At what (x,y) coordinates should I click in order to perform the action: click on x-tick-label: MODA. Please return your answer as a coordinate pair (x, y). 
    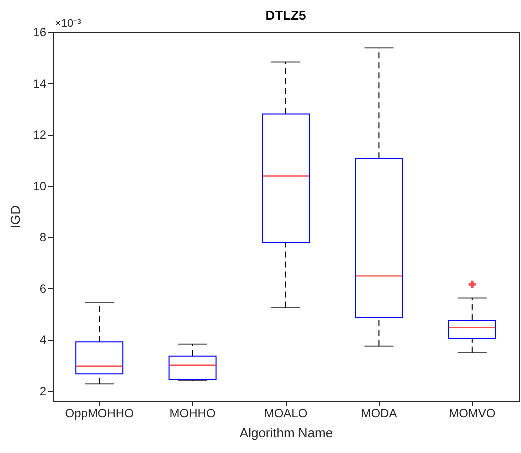
    Looking at the image, I should click on (379, 413).